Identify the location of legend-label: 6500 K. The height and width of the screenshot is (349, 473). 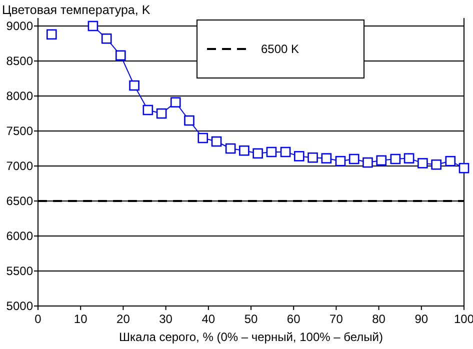
(280, 49).